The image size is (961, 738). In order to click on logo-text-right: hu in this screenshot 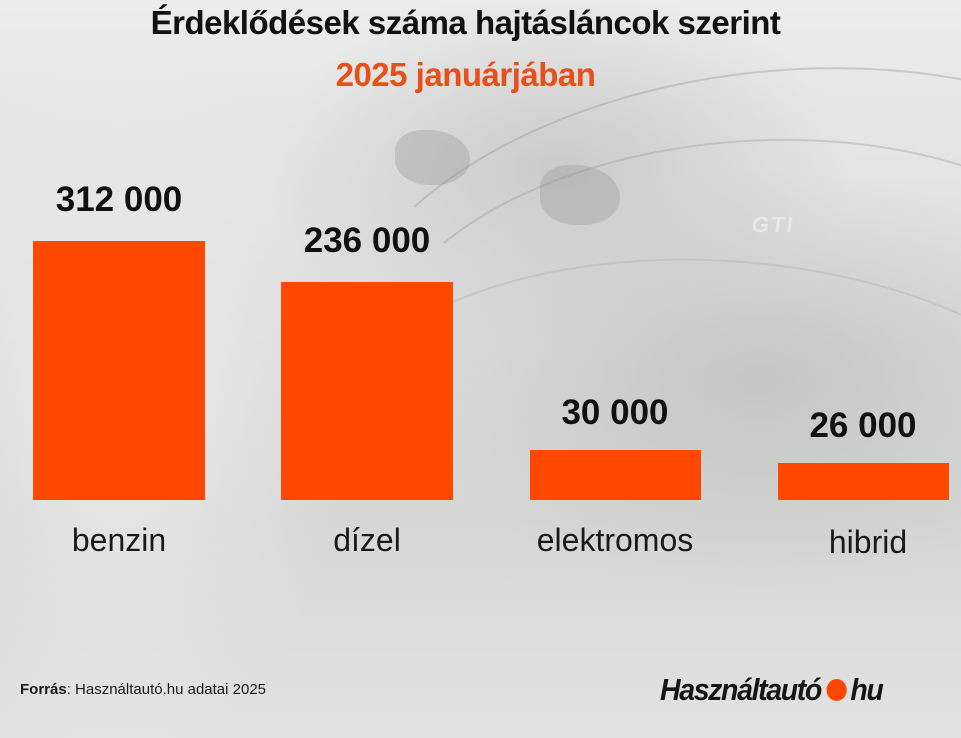, I will do `click(866, 689)`.